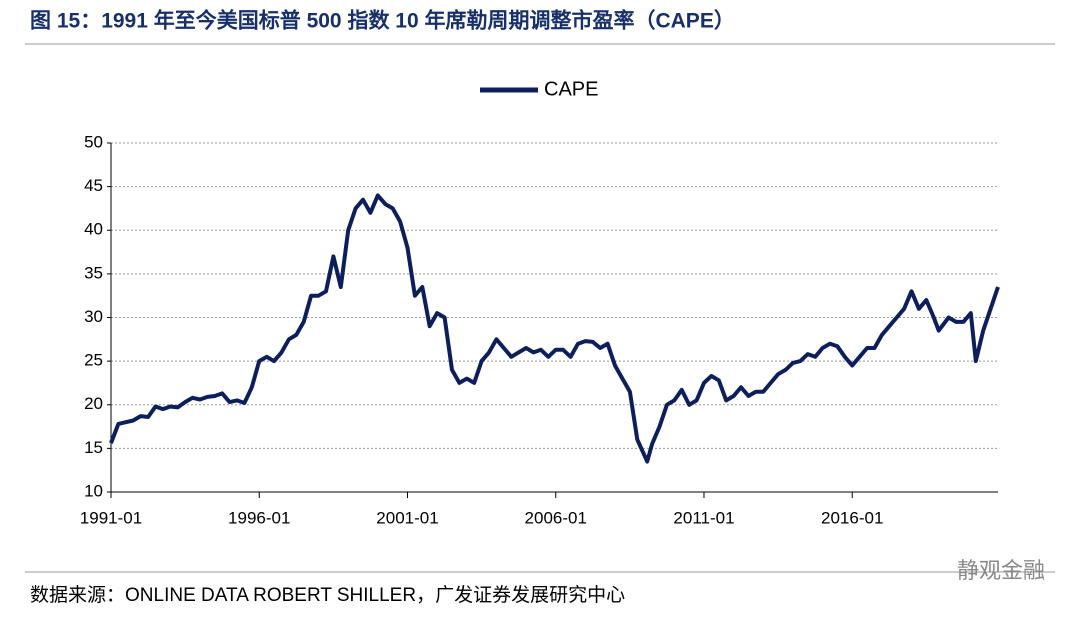  Describe the element at coordinates (1001, 570) in the screenshot. I see `watermark: 静观金融` at that location.